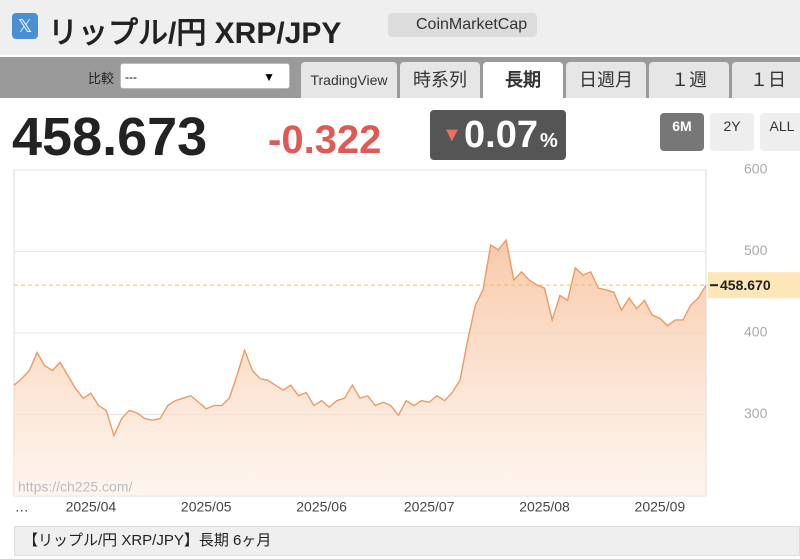 This screenshot has width=800, height=559. What do you see at coordinates (756, 332) in the screenshot?
I see `y-tick-label: 400` at bounding box center [756, 332].